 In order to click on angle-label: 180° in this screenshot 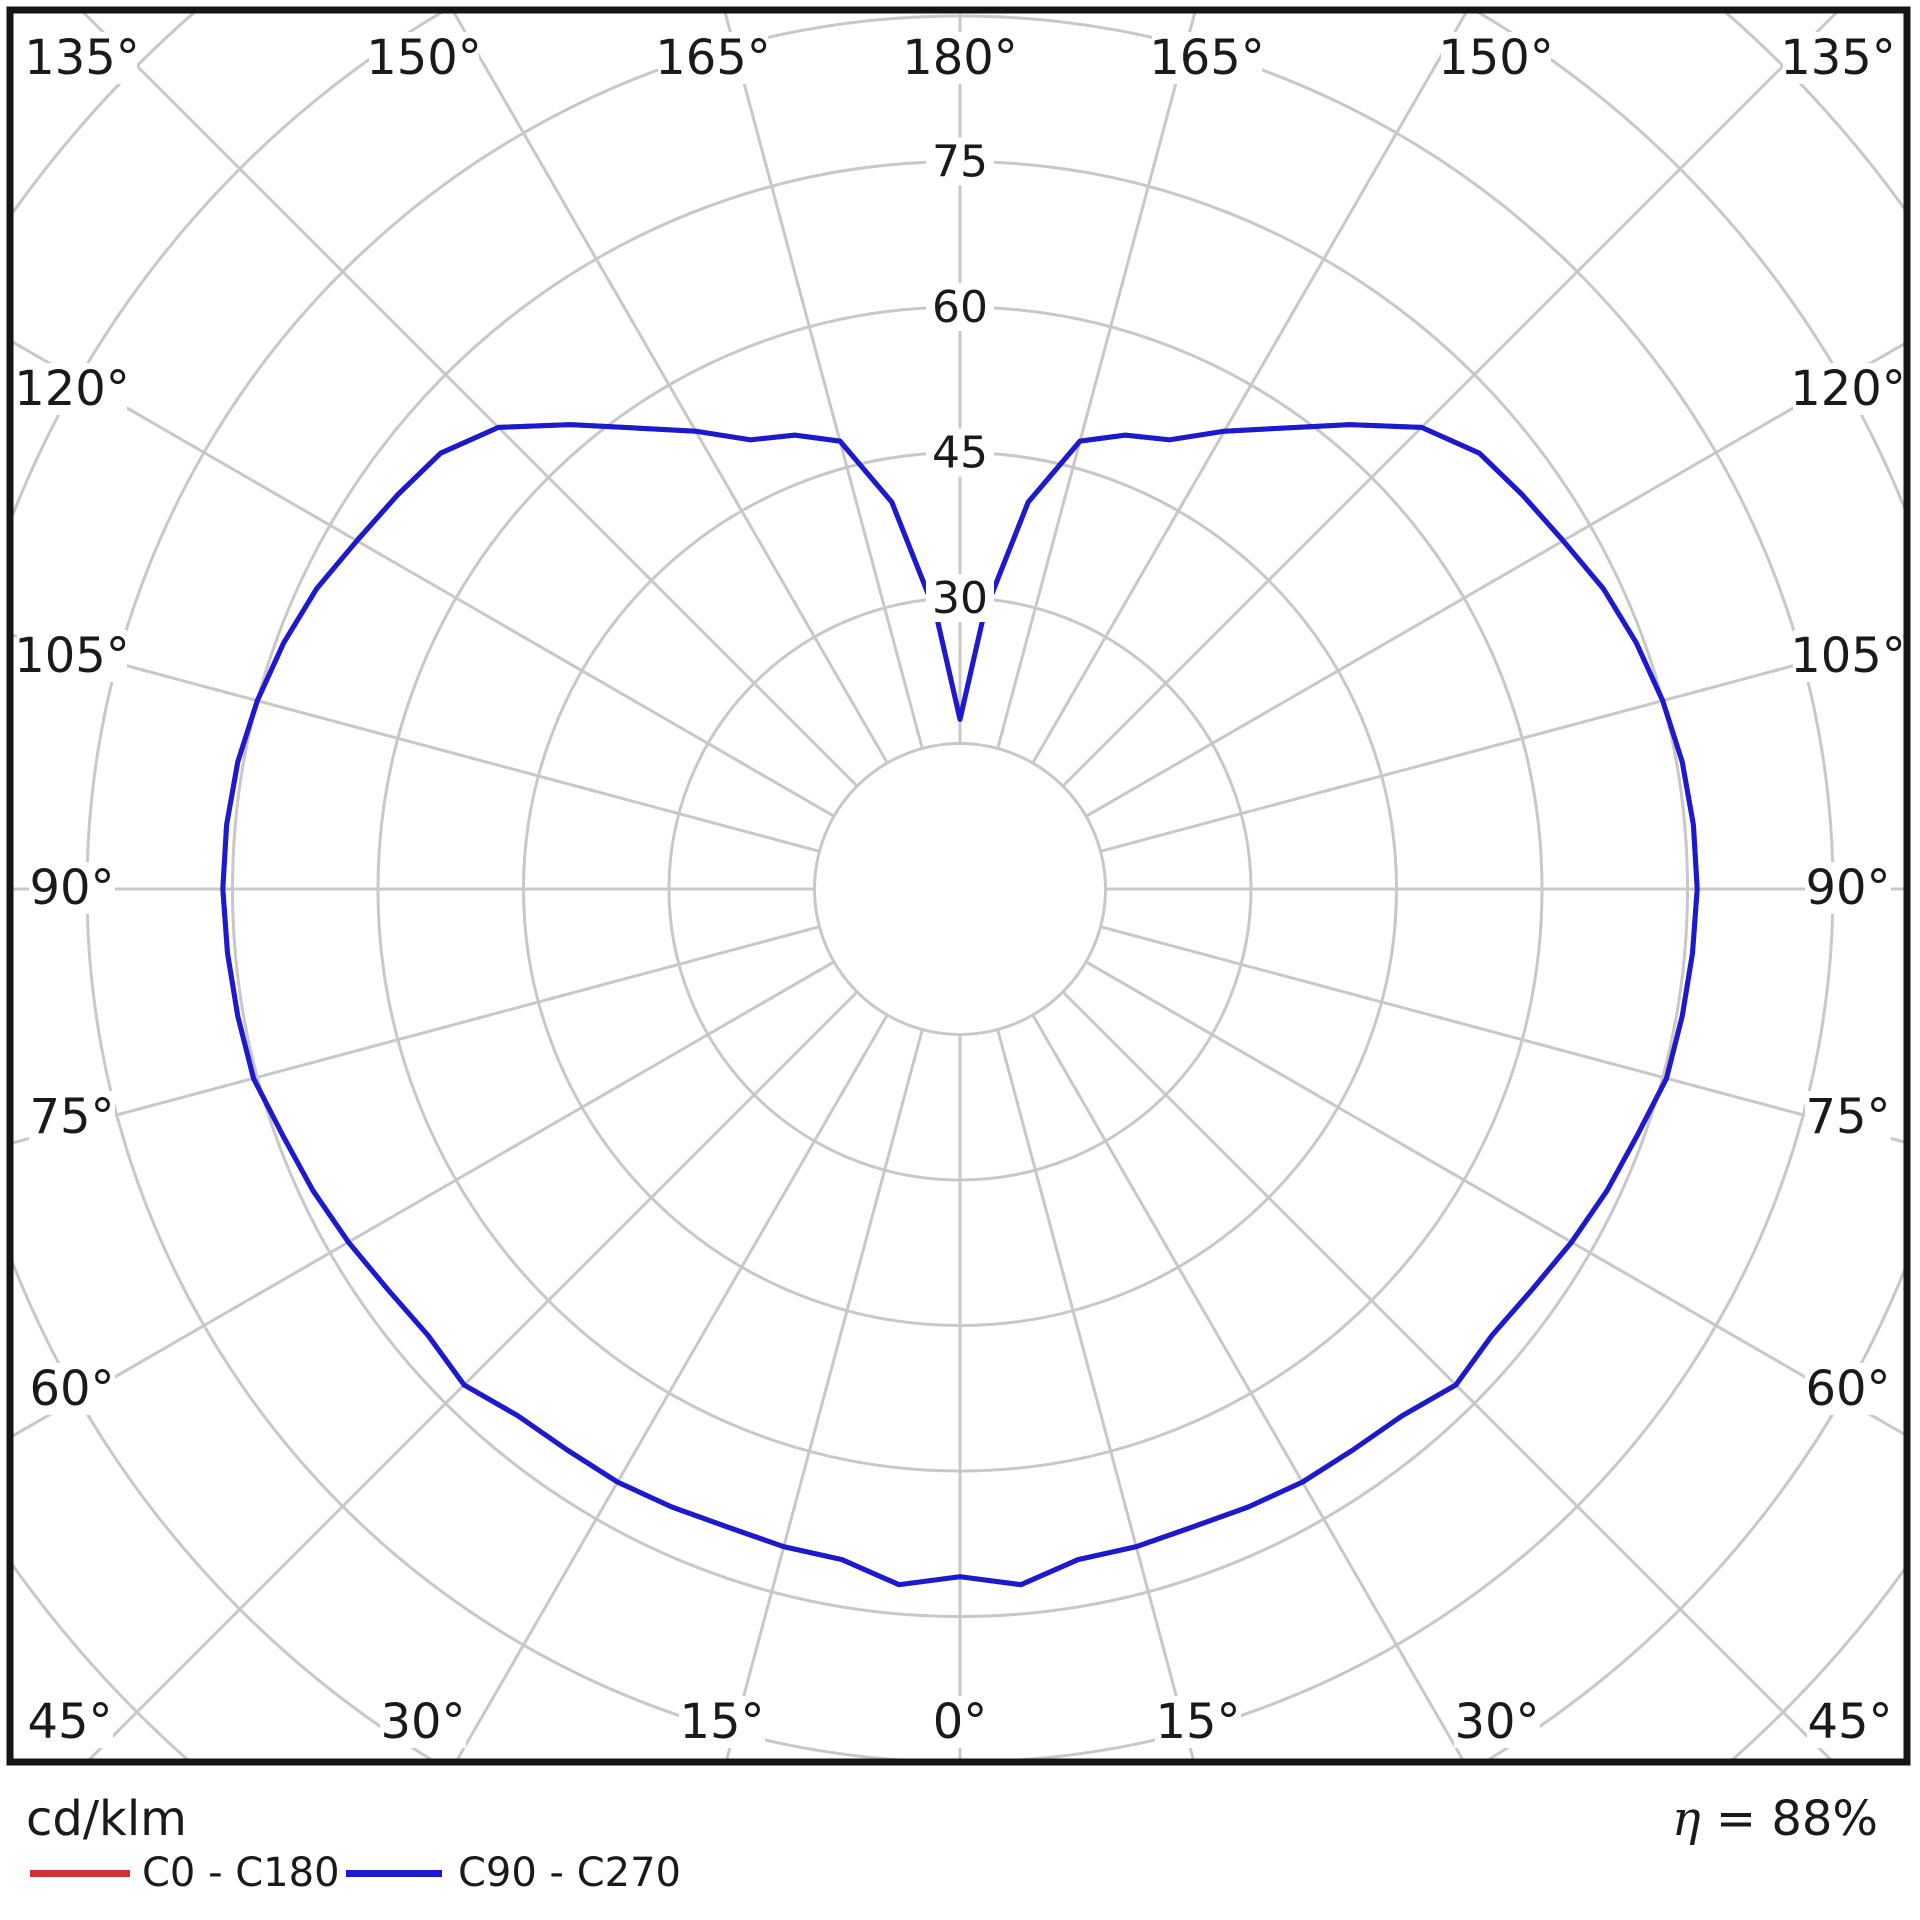, I will do `click(960, 58)`.